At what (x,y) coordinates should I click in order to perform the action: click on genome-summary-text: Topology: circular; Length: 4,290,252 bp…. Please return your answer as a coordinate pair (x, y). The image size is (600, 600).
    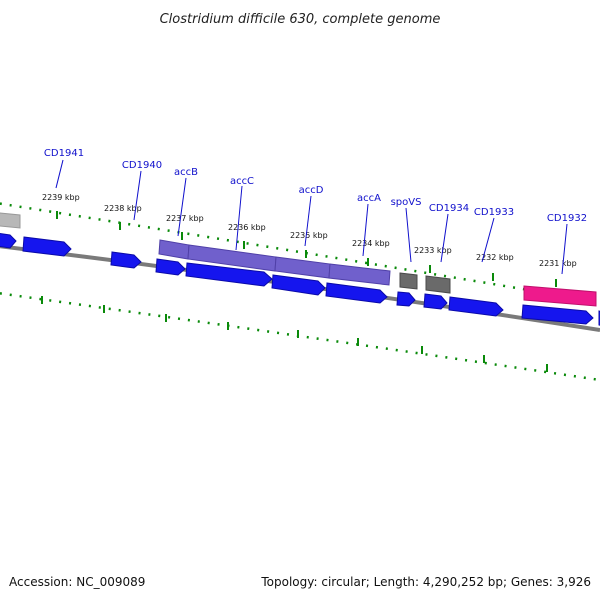
    Looking at the image, I should click on (425, 582).